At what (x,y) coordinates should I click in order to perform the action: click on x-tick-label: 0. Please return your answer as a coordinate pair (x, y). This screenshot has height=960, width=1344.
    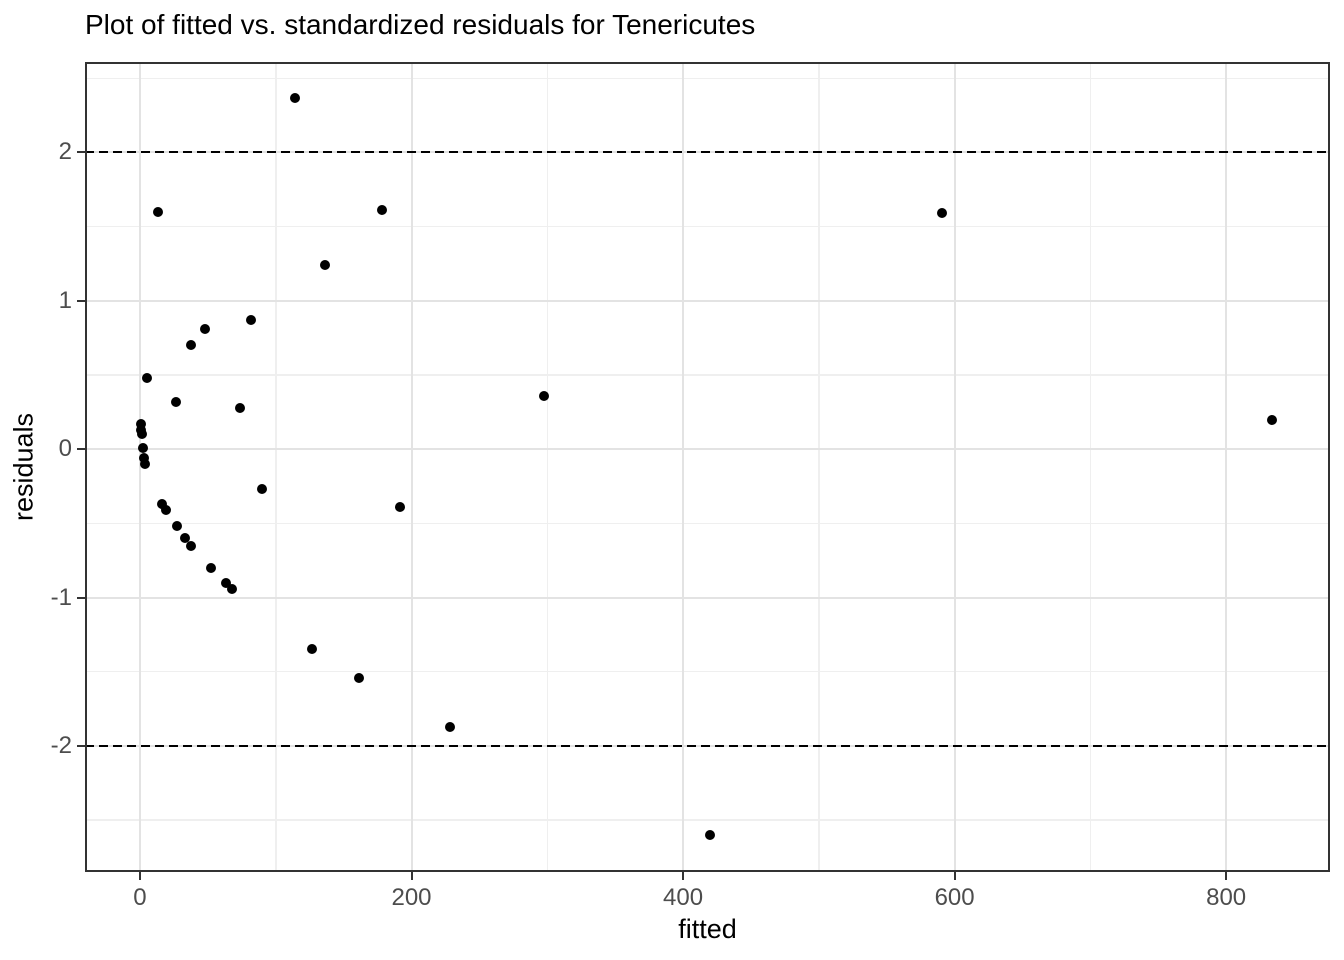
    Looking at the image, I should click on (140, 897).